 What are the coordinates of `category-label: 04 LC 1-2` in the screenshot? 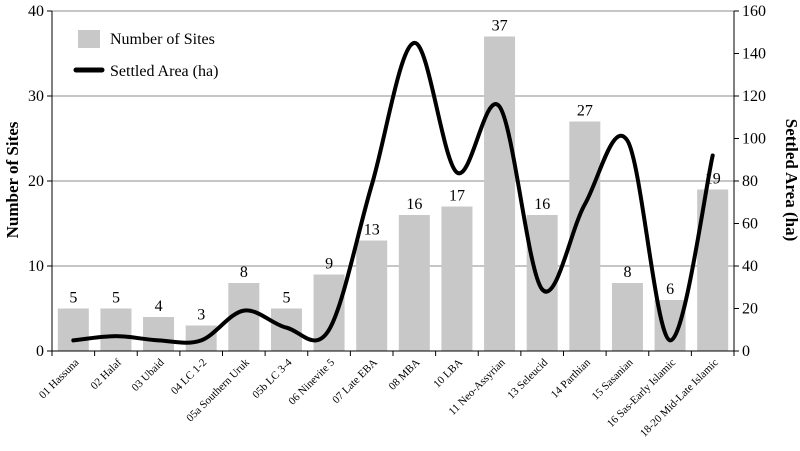 It's located at (189, 377).